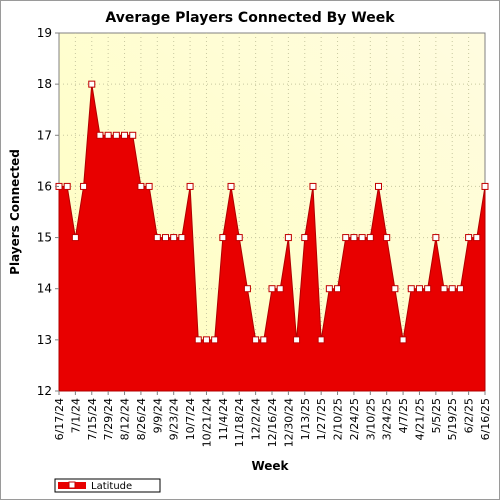 The width and height of the screenshot is (500, 500). I want to click on y-axis-title: Players Connected, so click(15, 212).